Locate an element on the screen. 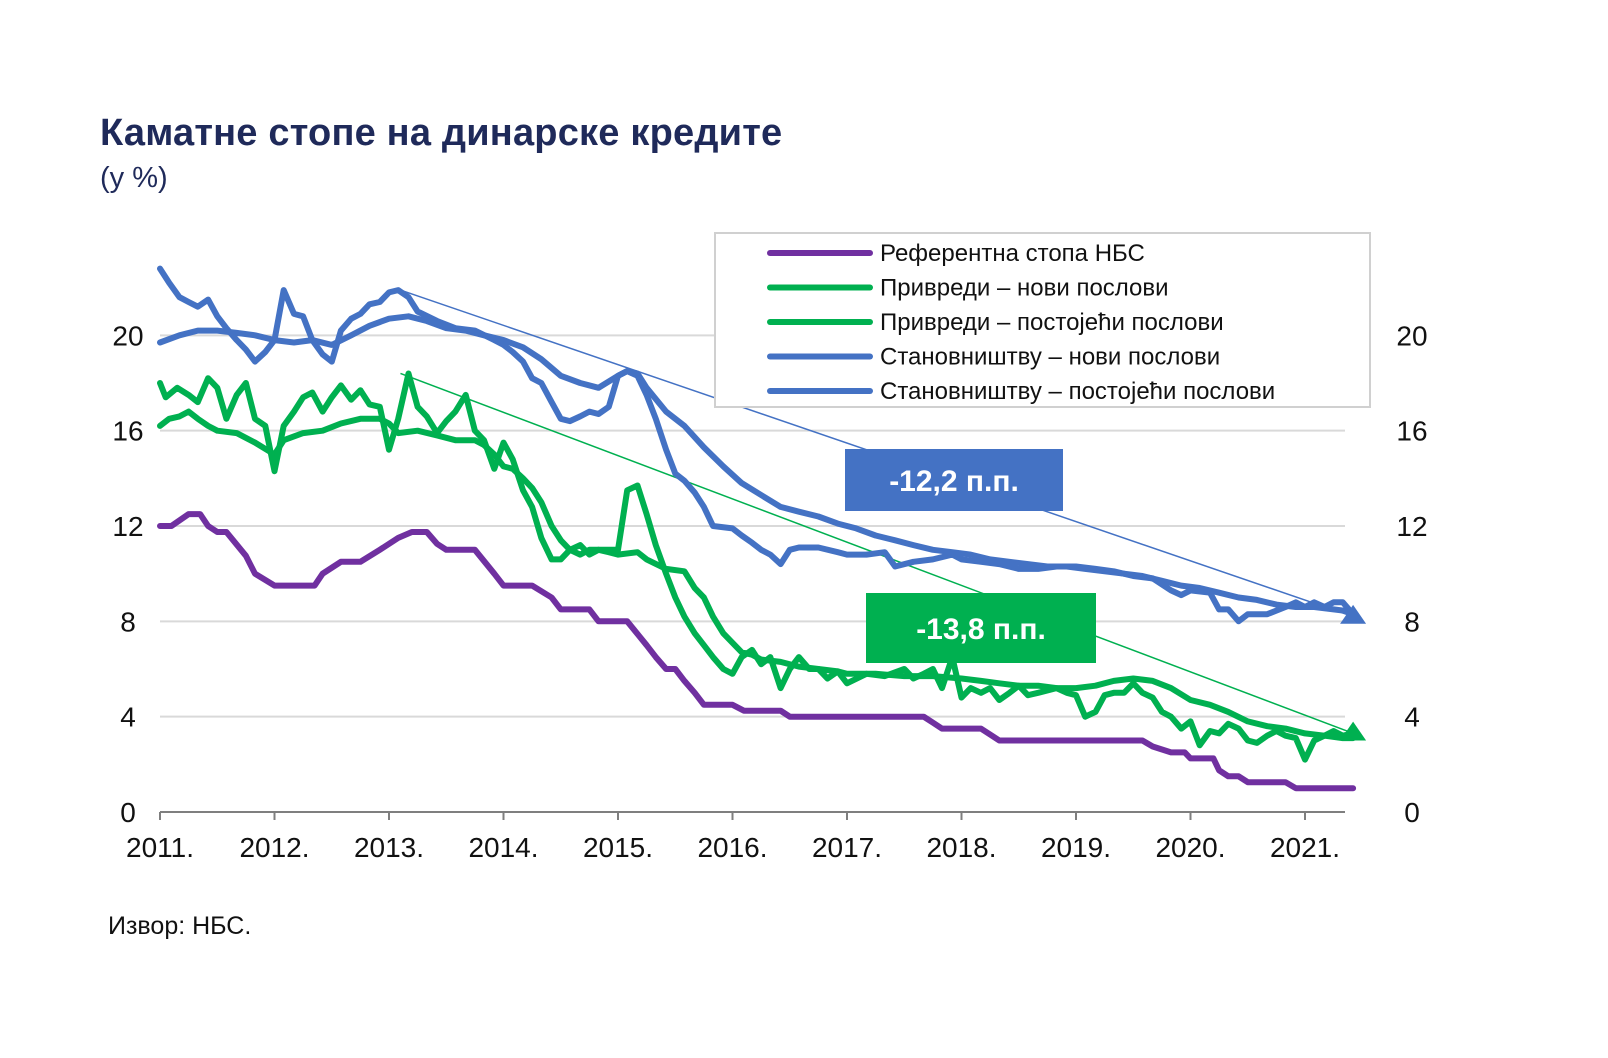 The image size is (1608, 1058). change-callout-label: -13,8 п.п. is located at coordinates (981, 629).